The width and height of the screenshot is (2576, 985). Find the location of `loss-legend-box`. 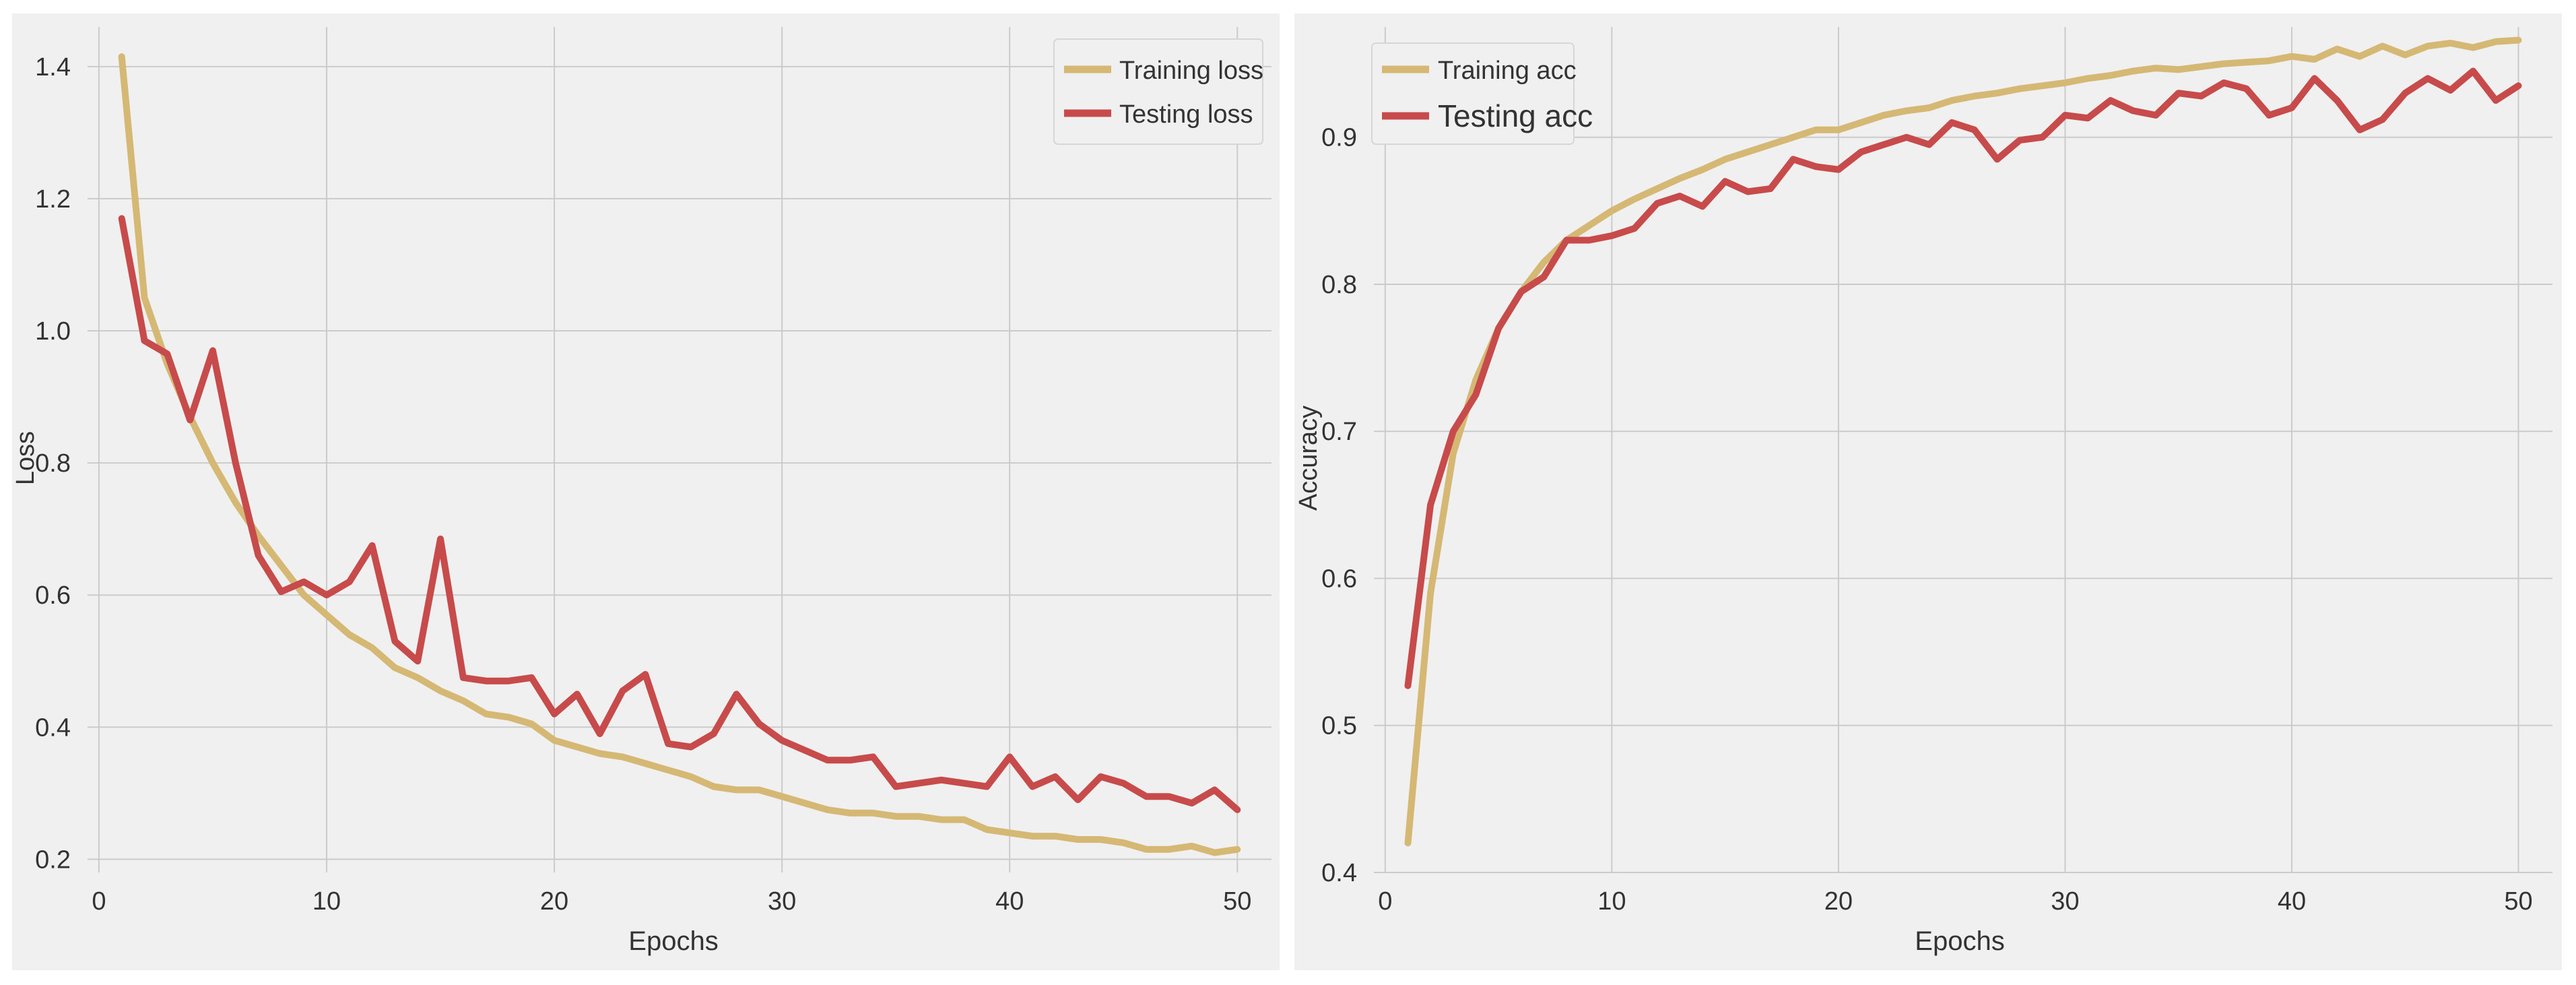

loss-legend-box is located at coordinates (1158, 91).